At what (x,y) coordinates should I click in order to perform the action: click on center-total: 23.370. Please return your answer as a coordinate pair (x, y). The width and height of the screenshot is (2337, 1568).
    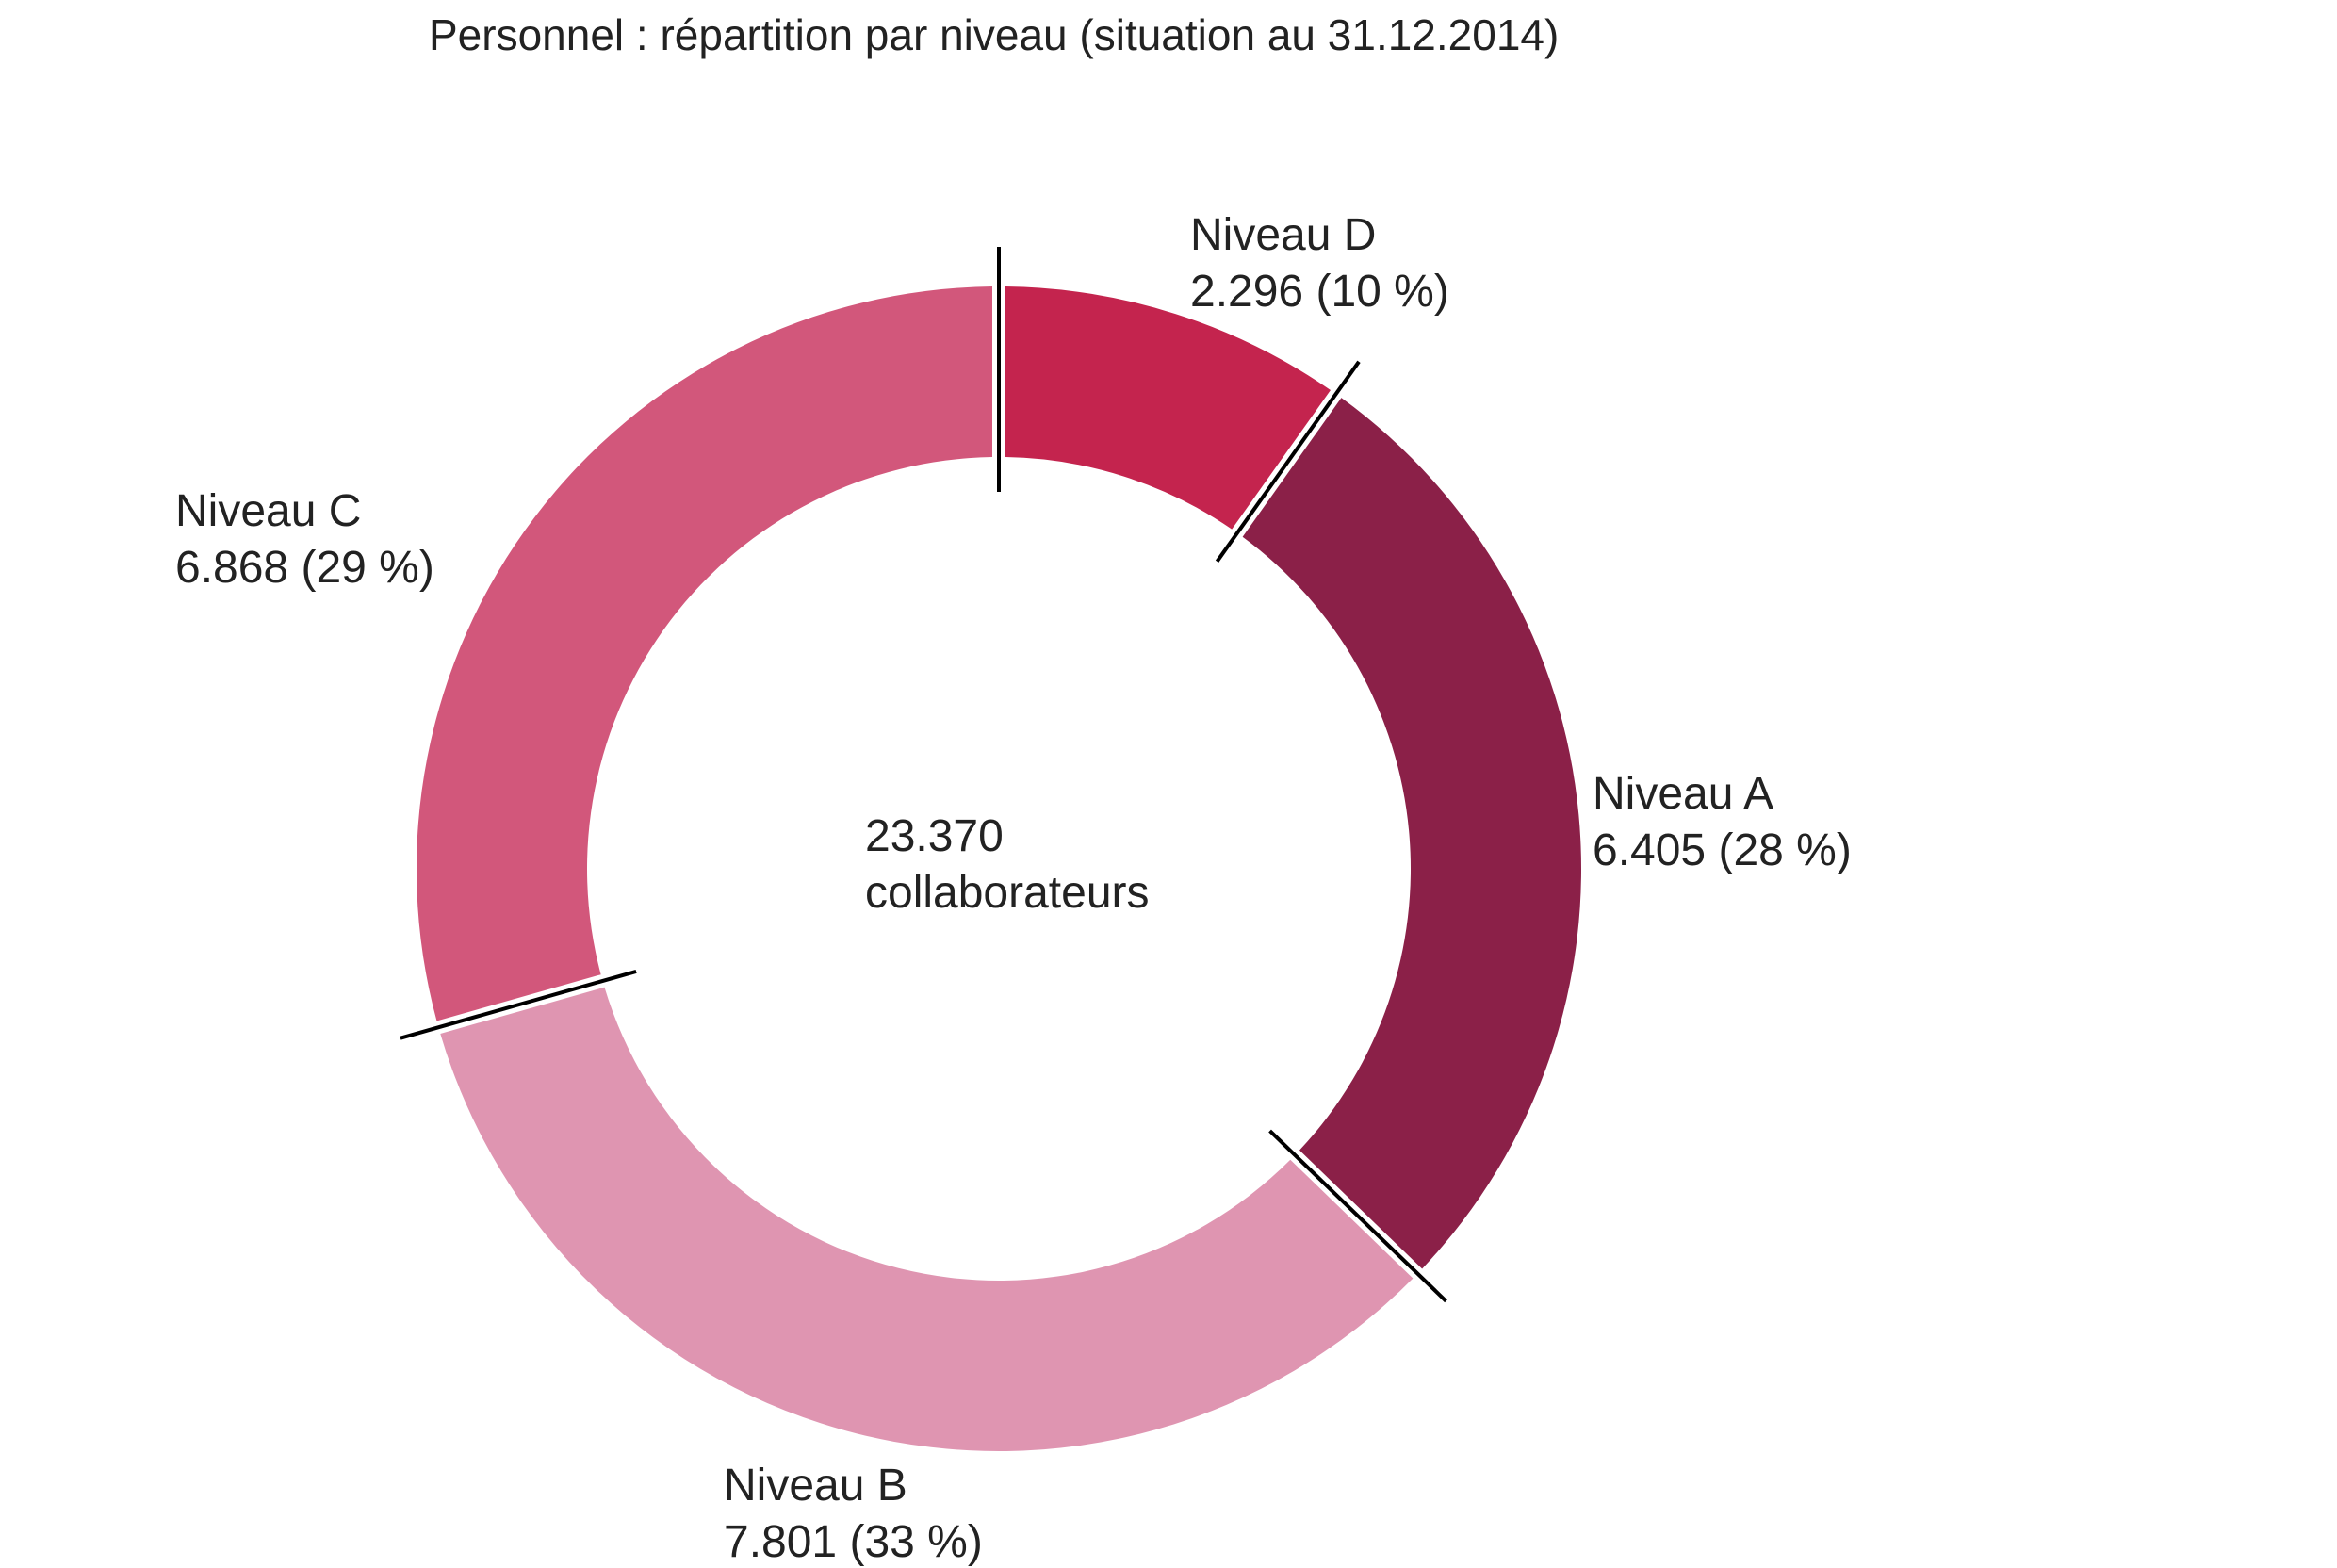
    Looking at the image, I should click on (934, 836).